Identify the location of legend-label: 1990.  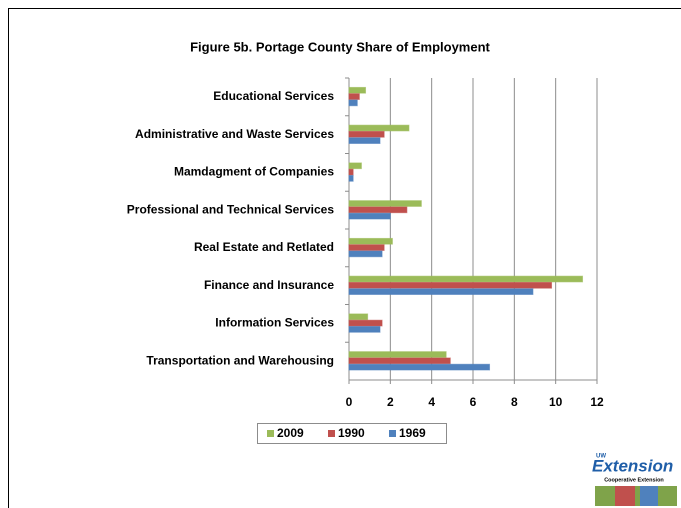
(351, 433).